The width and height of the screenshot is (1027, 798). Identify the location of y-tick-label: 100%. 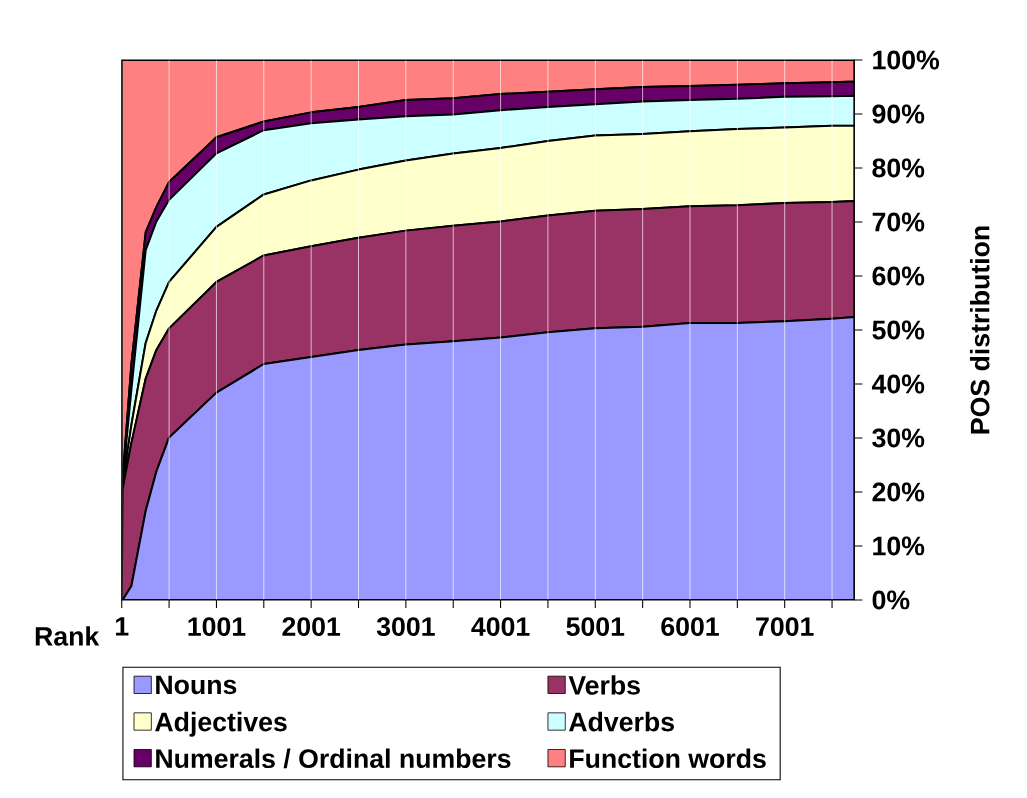
(906, 60).